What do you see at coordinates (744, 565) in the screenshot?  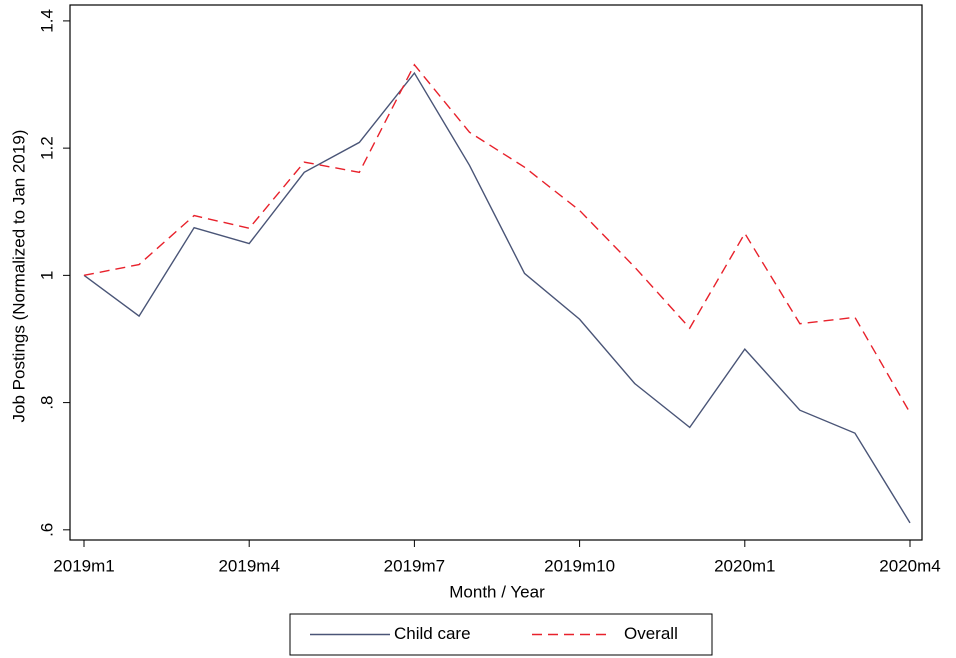 I see `x-tick-label: 2020m1` at bounding box center [744, 565].